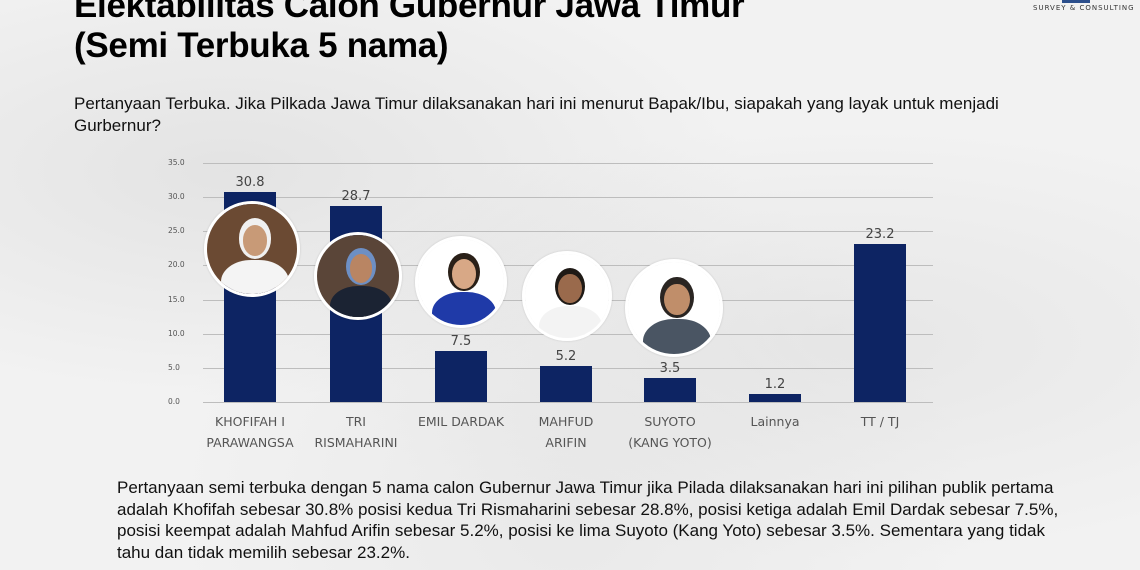 The image size is (1140, 570). I want to click on x-axis-category-label: EMIL DARDAK, so click(461, 421).